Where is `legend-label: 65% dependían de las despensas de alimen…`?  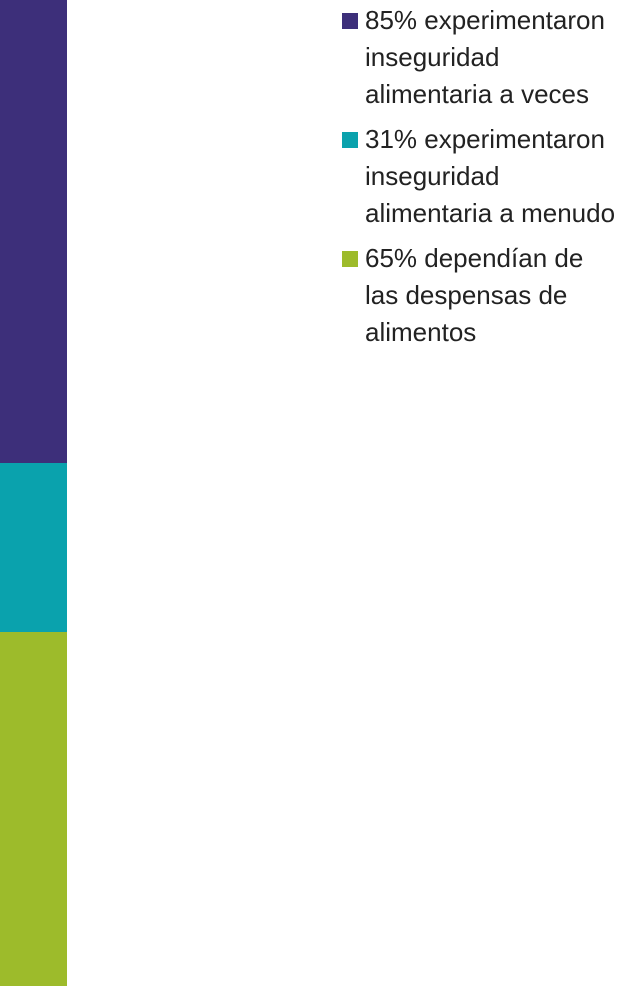
legend-label: 65% dependían de las despensas de alimen… is located at coordinates (474, 295).